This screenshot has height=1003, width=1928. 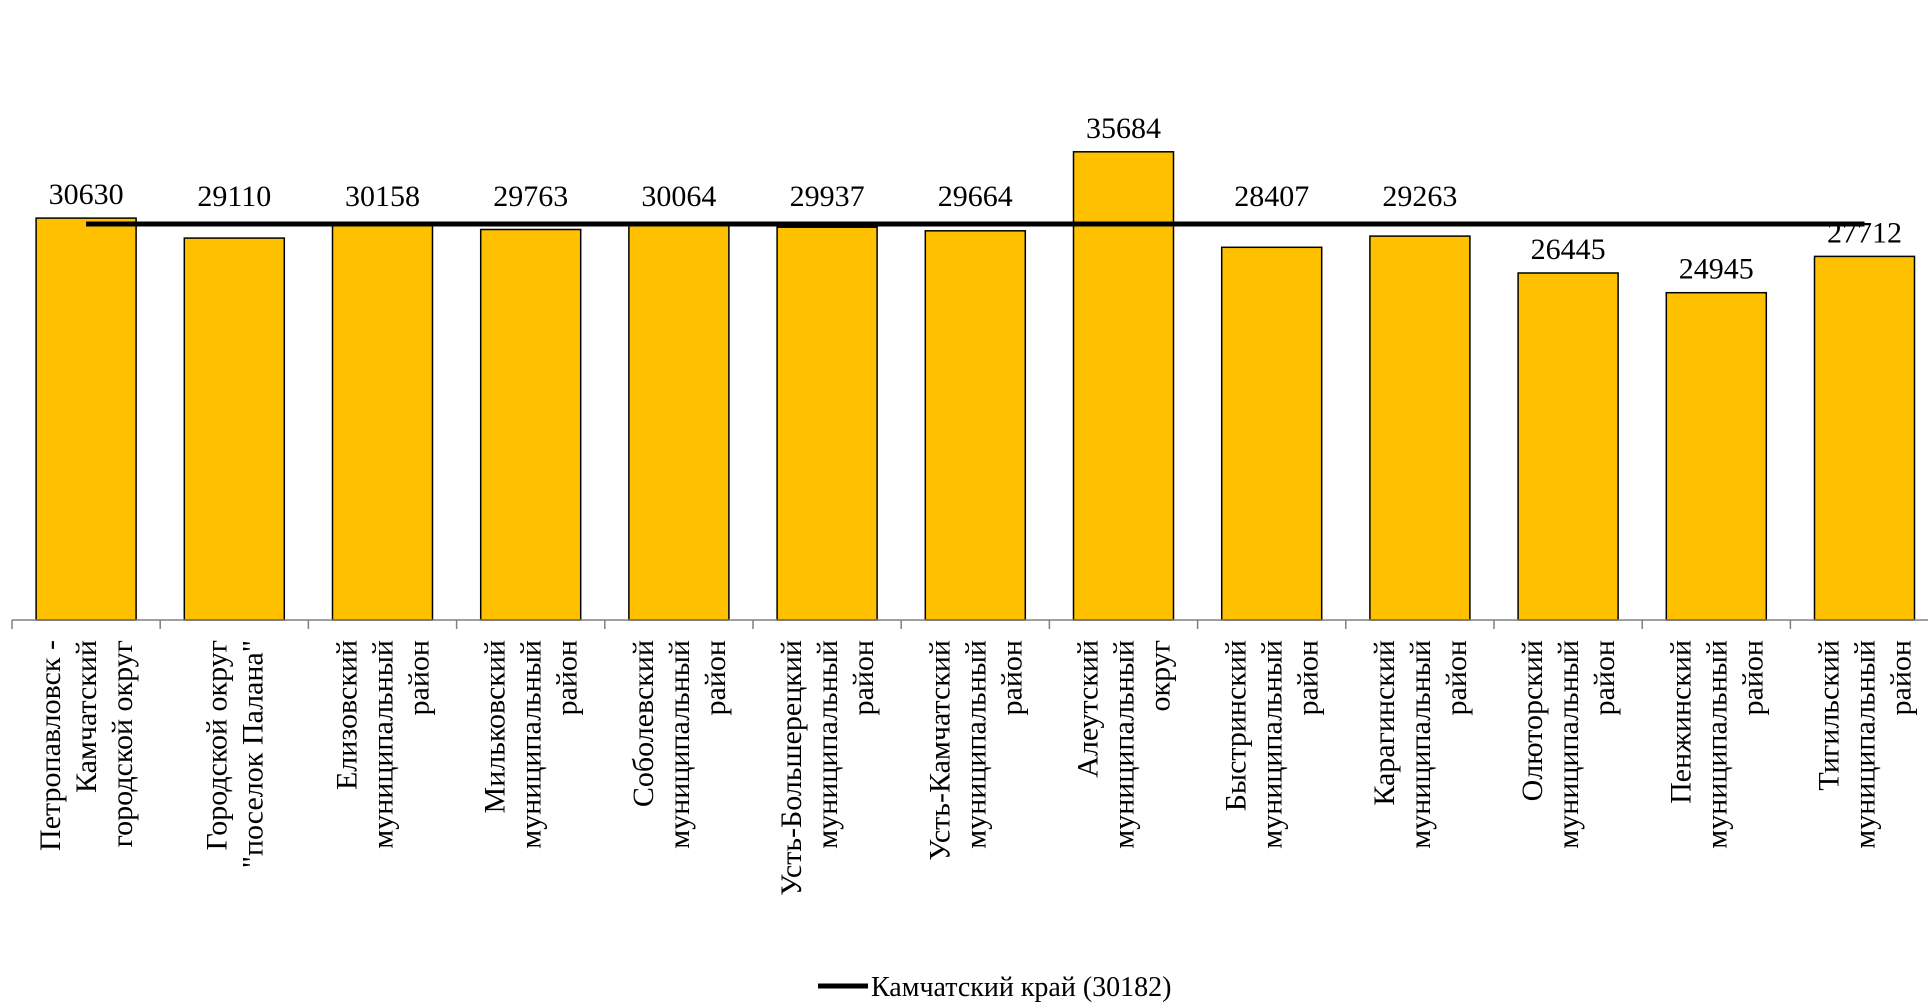 What do you see at coordinates (530, 196) in the screenshot?
I see `data-label-3: 29763` at bounding box center [530, 196].